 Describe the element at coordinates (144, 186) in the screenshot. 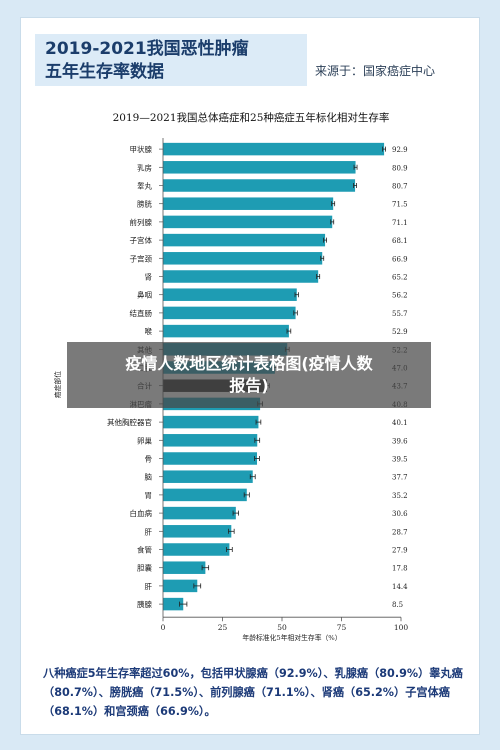

I see `category-label: 睾丸` at that location.